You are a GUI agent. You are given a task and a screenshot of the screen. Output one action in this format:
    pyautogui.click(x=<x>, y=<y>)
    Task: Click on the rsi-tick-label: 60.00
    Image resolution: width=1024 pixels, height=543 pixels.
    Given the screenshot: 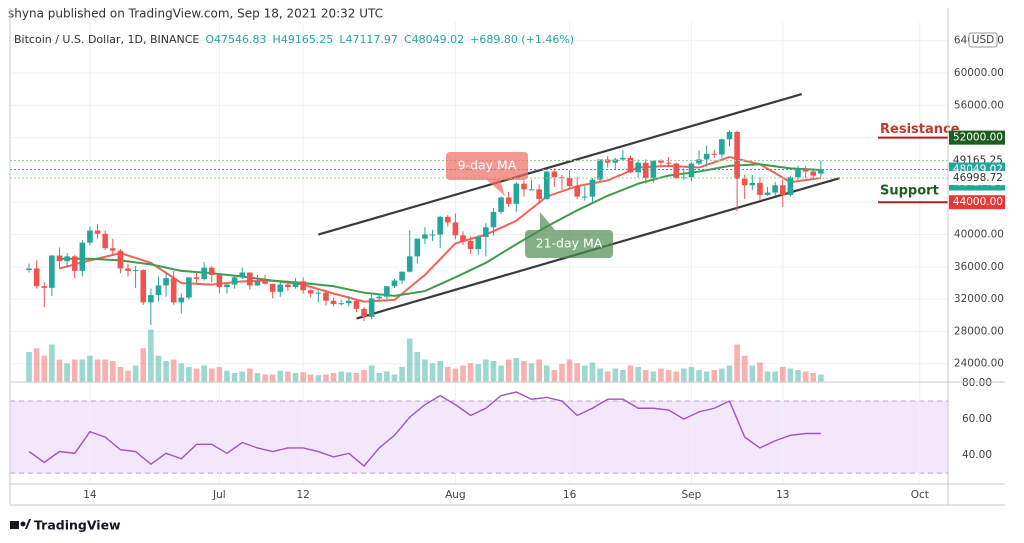 What is the action you would take?
    pyautogui.click(x=977, y=419)
    